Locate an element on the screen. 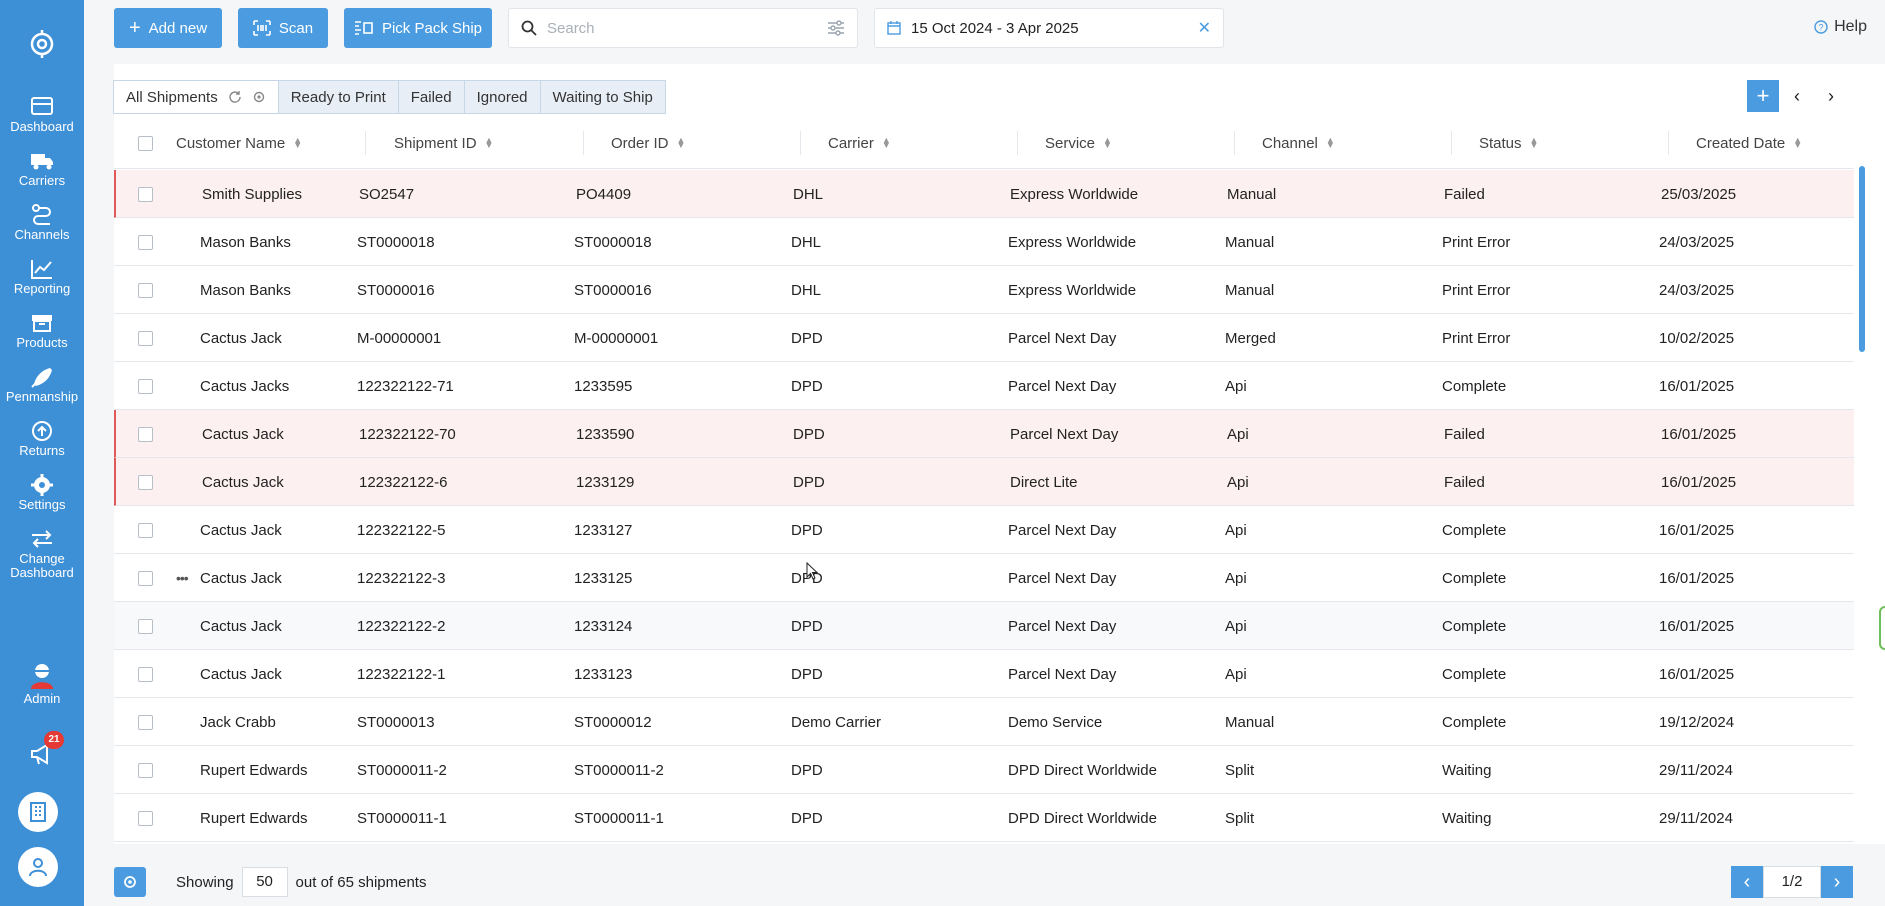 This screenshot has height=906, width=1885. sidebar-item-admin: Admin is located at coordinates (42, 684).